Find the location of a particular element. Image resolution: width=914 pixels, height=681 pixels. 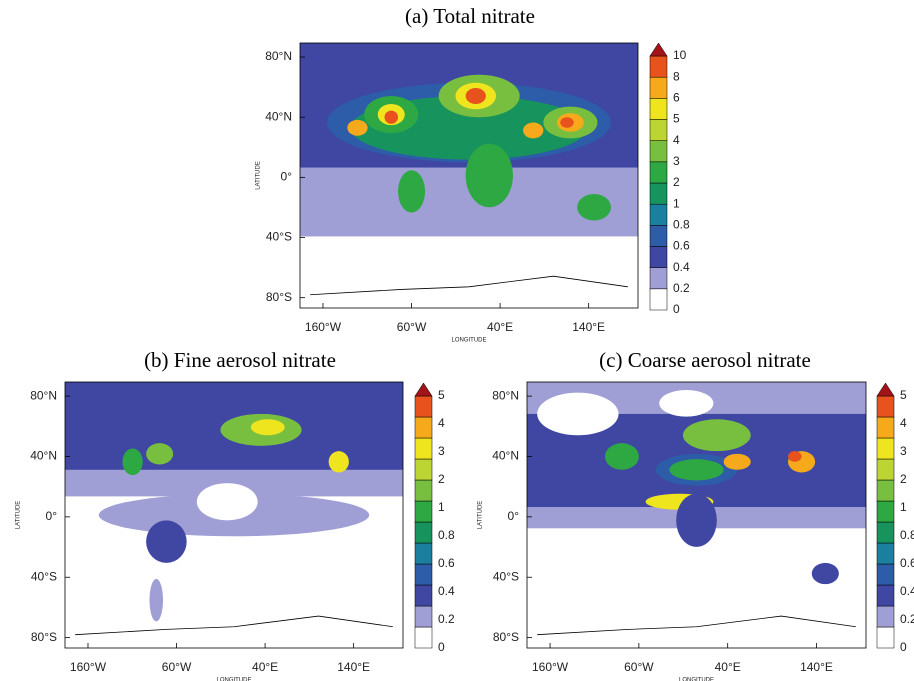

colorbar-label: 2 is located at coordinates (441, 479).